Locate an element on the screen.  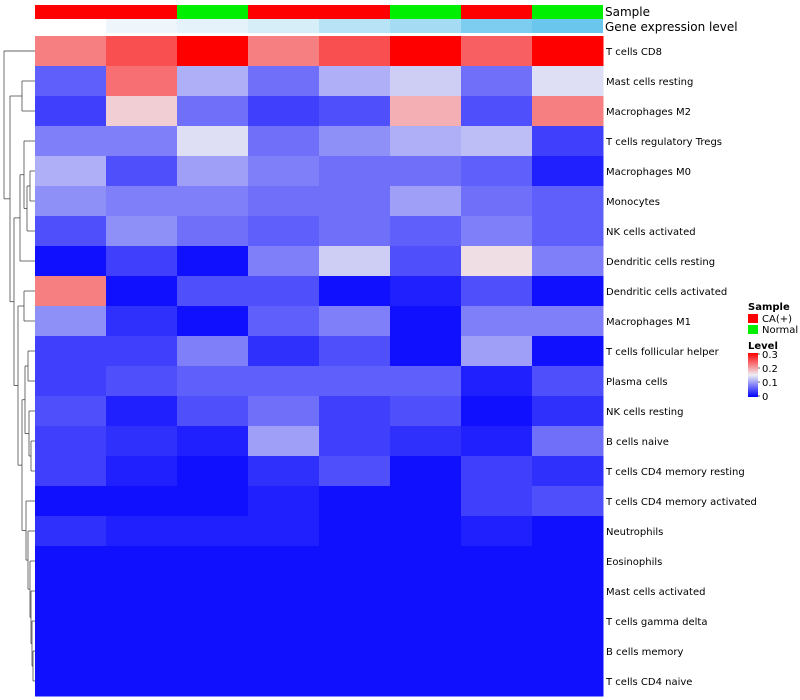
expression-annotation-bar is located at coordinates (319, 26).